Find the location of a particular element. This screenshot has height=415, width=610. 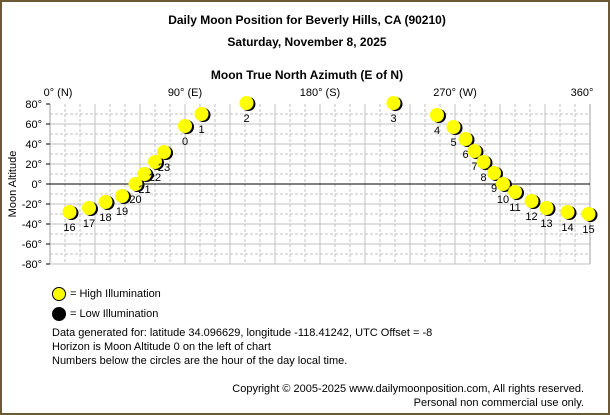

hour-label: 4 is located at coordinates (437, 131).